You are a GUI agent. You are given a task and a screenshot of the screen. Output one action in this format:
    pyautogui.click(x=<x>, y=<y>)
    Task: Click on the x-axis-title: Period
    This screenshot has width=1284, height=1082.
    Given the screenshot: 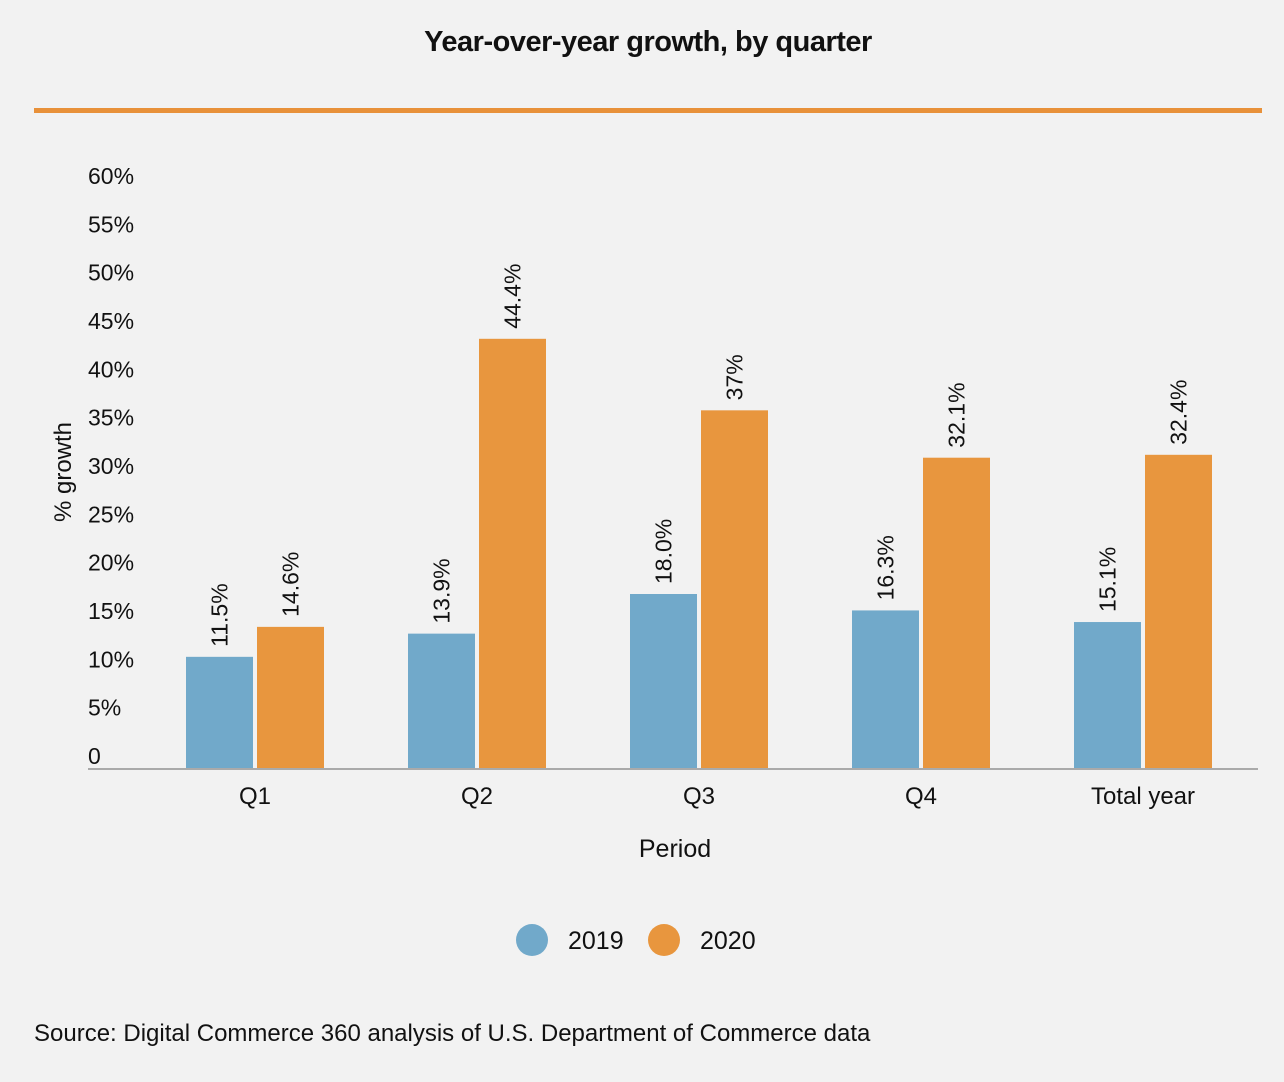 What is the action you would take?
    pyautogui.click(x=675, y=849)
    